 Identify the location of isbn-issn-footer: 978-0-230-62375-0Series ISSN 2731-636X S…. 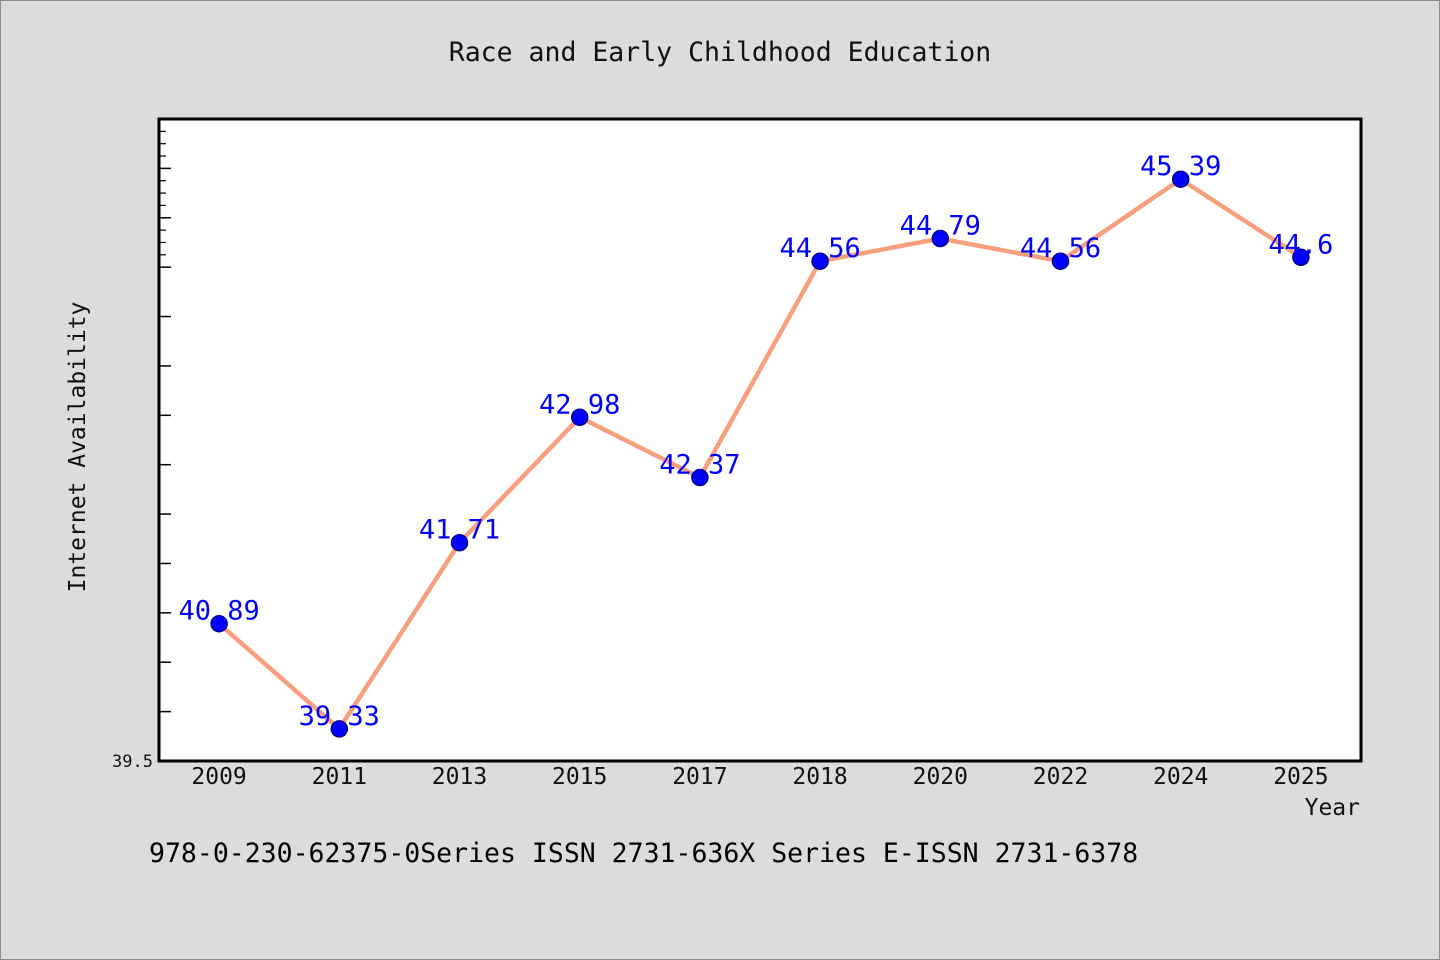
(643, 853).